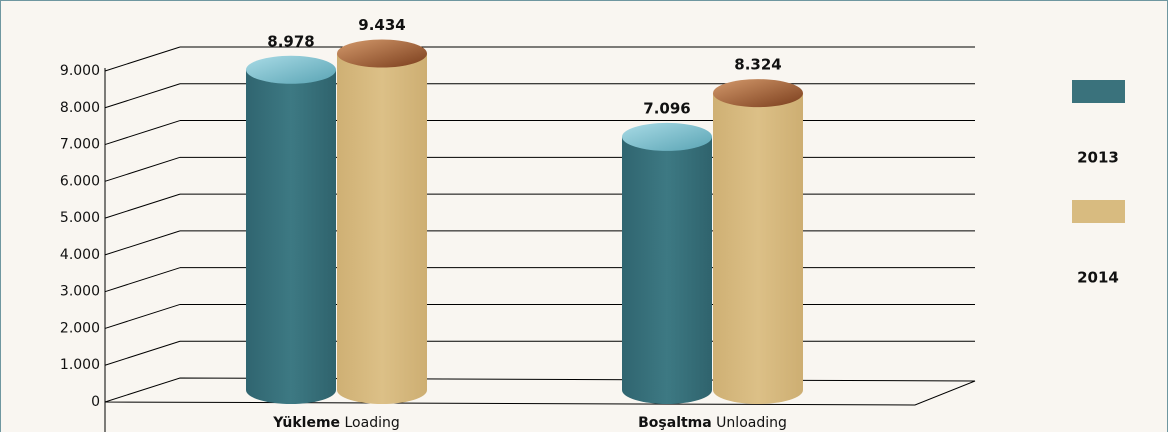  Describe the element at coordinates (290, 41) in the screenshot. I see `value-label: 8.978` at that location.